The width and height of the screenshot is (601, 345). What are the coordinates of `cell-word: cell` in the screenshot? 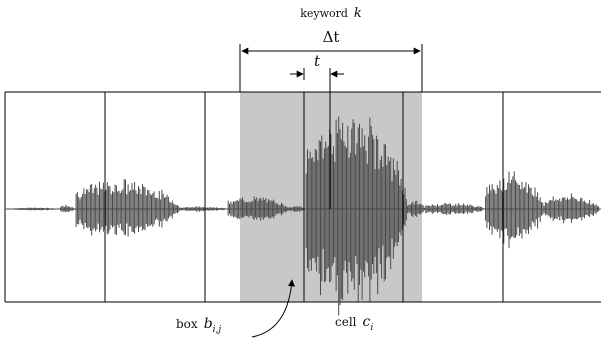 It's located at (346, 322).